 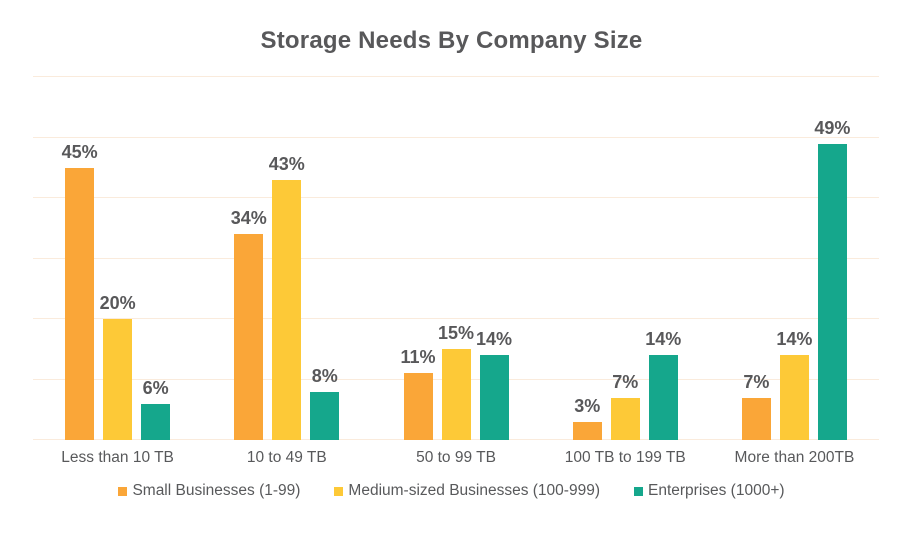 I want to click on bar-group-4: 3% 7% 14%, so click(x=625, y=258).